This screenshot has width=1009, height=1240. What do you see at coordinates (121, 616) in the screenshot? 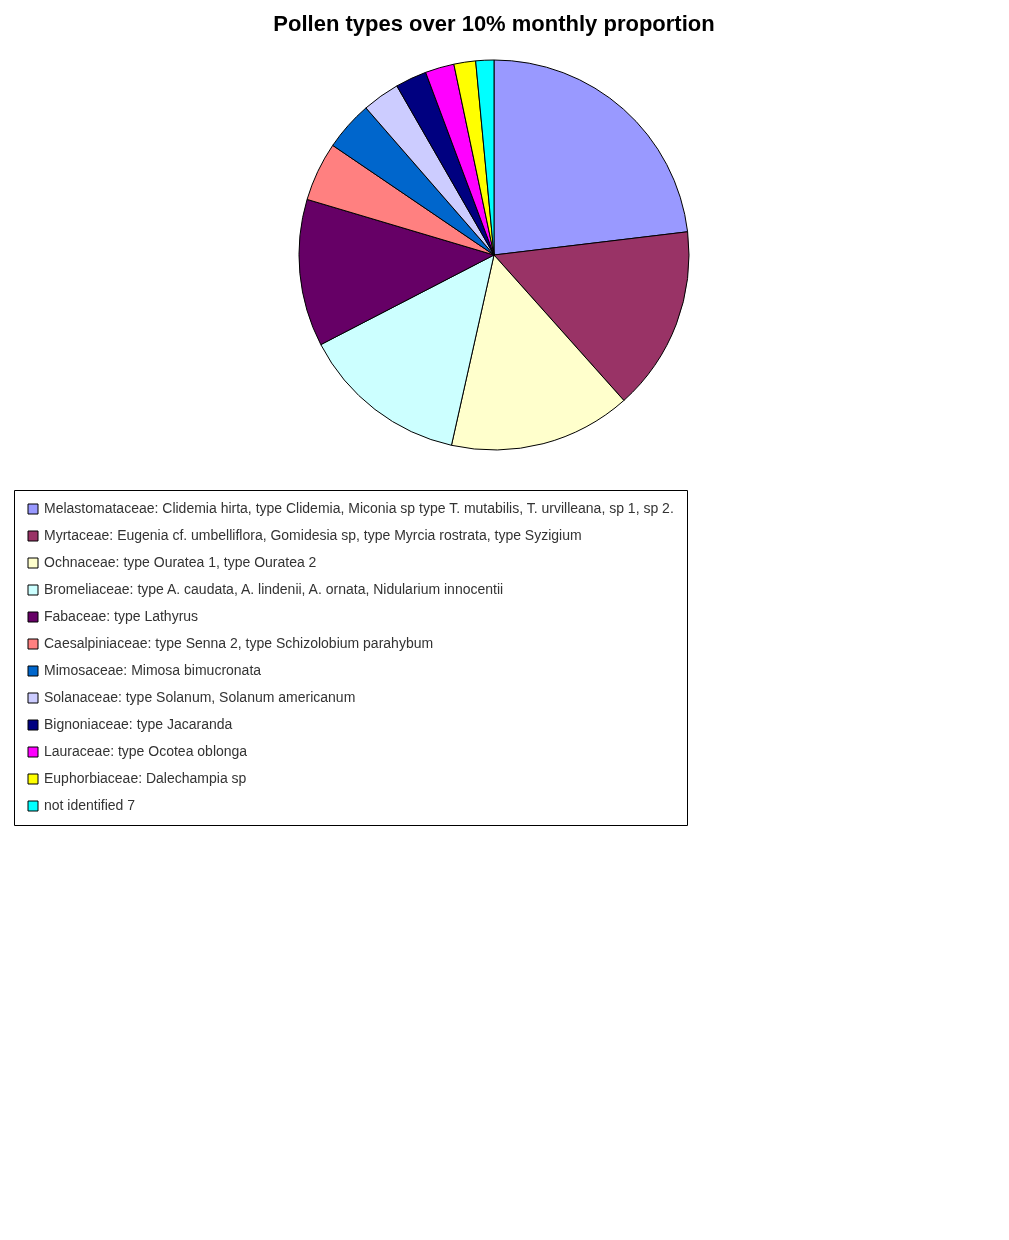
I see `legend-label: Fabaceae: type Lathyrus` at bounding box center [121, 616].